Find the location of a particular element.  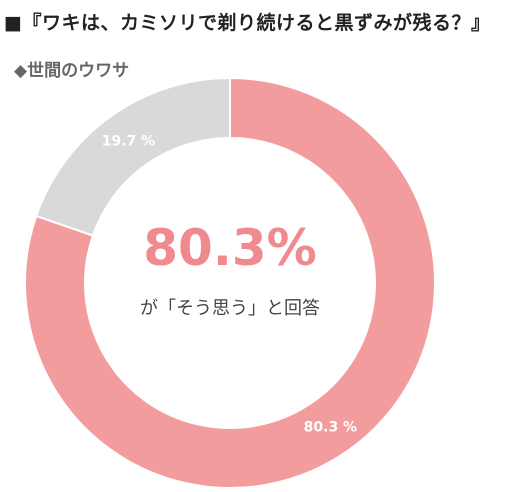

slice-no is located at coordinates (132, 156).